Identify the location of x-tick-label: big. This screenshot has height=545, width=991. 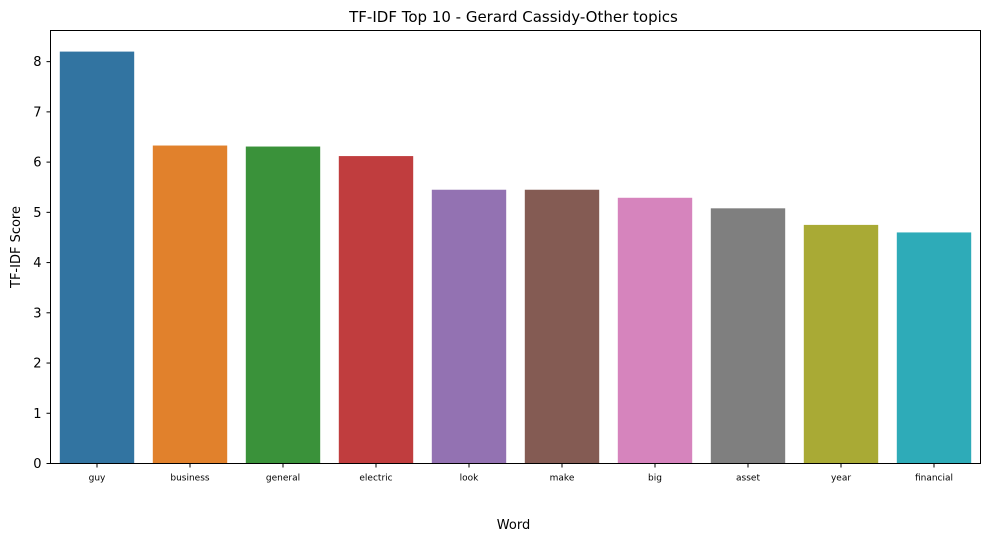
(655, 479).